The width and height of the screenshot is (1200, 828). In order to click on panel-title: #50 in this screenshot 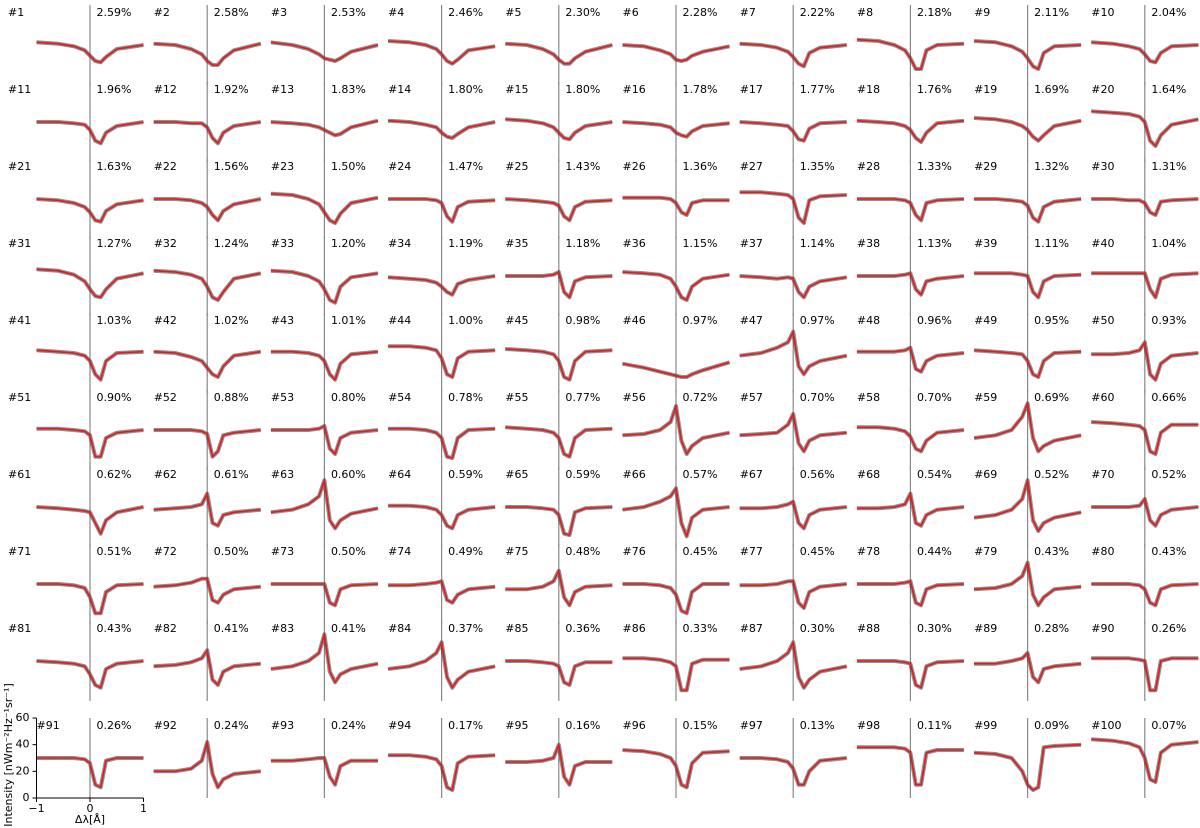, I will do `click(1102, 320)`.